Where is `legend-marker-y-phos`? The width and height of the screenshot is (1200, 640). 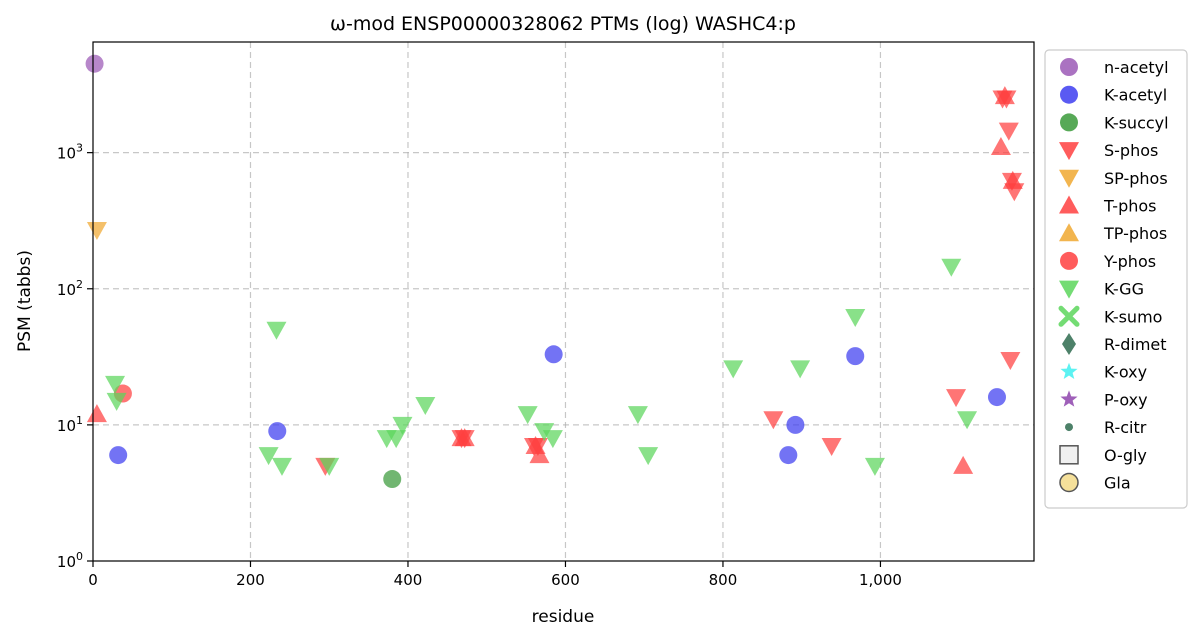
legend-marker-y-phos is located at coordinates (1069, 260).